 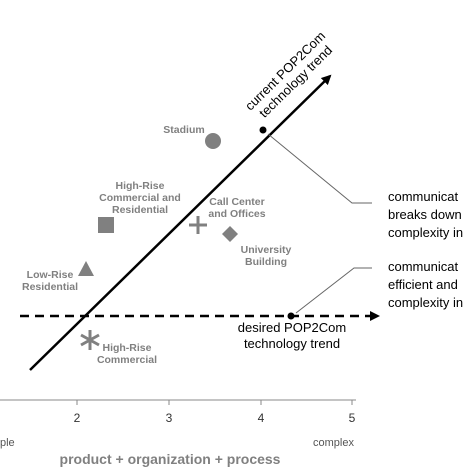 I want to click on building-label: Call Center, so click(x=236, y=202).